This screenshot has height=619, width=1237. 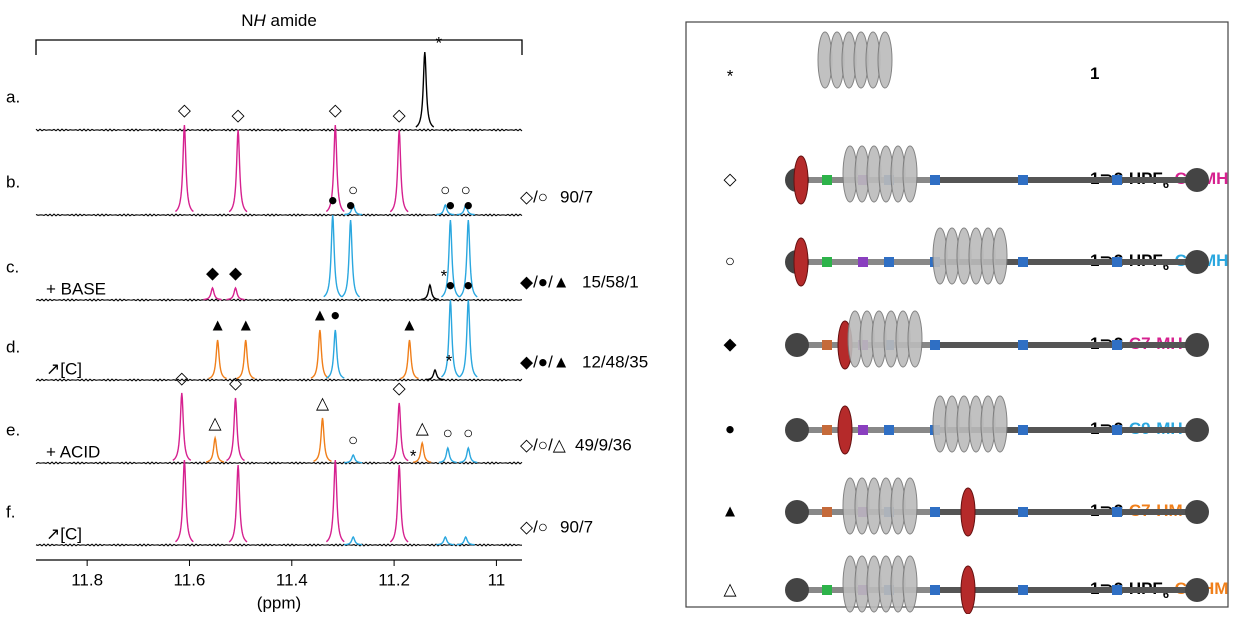 I want to click on x-tick-label: 11, so click(x=497, y=579).